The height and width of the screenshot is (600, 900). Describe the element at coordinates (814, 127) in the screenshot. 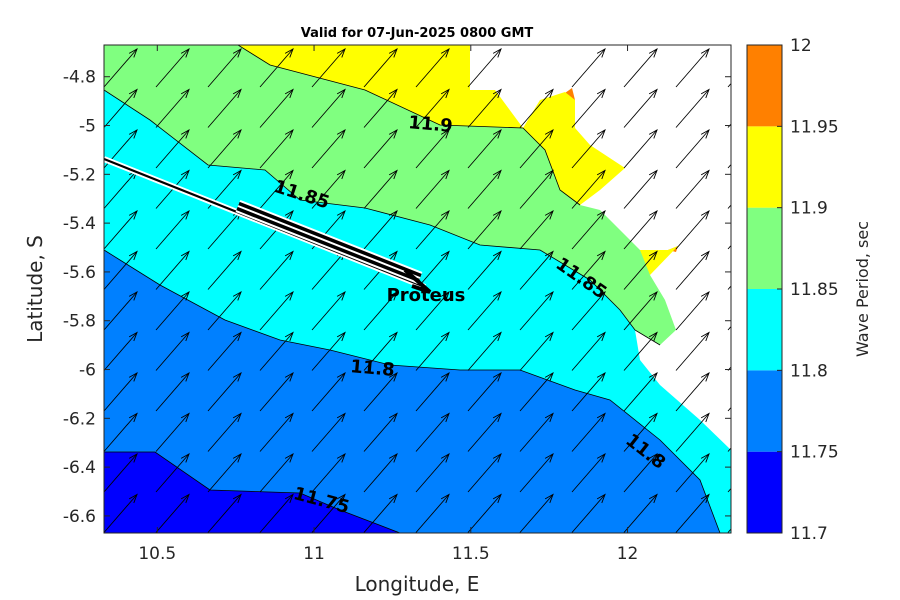

I see `colorbar-label: 11.95` at that location.